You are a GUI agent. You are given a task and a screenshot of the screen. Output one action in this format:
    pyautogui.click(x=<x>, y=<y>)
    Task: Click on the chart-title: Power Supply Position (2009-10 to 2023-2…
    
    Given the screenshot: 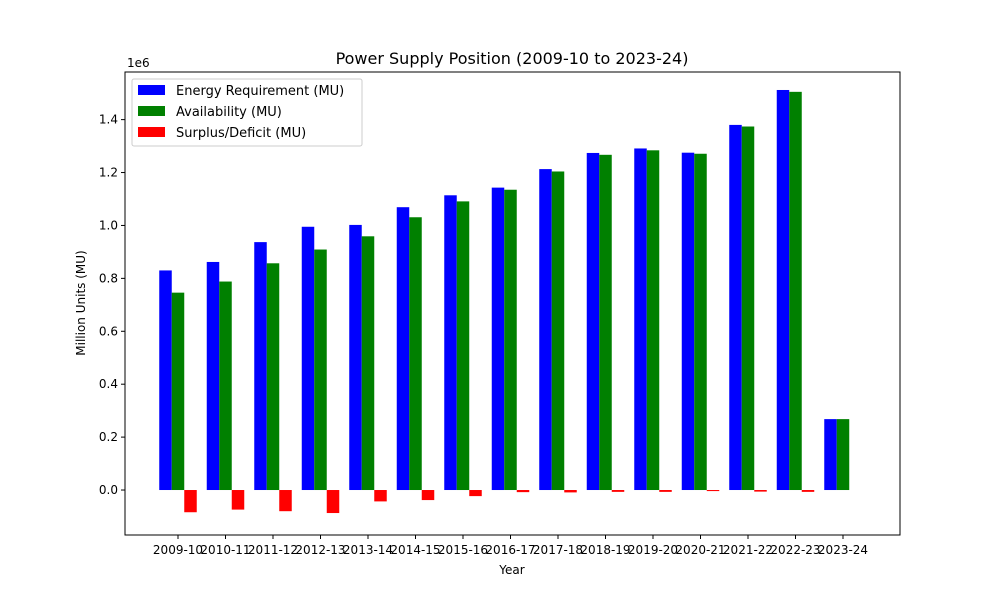 What is the action you would take?
    pyautogui.click(x=512, y=58)
    